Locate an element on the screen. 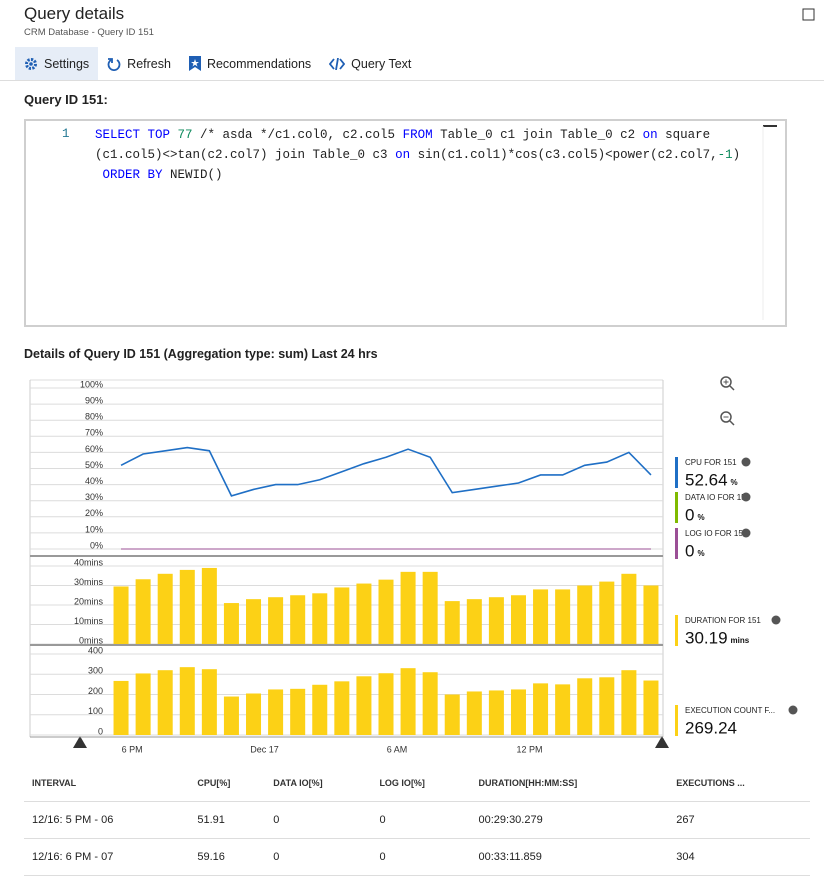  x-tick-label: Dec 17 is located at coordinates (264, 749).